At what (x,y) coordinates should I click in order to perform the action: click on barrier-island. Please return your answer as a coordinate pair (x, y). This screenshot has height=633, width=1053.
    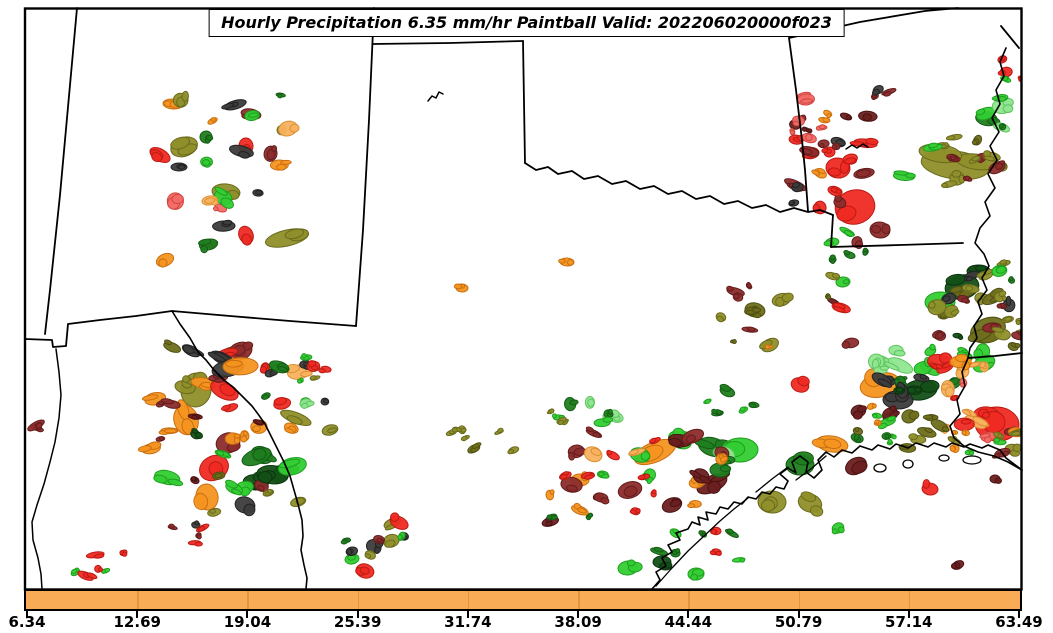
    Looking at the image, I should click on (702, 542).